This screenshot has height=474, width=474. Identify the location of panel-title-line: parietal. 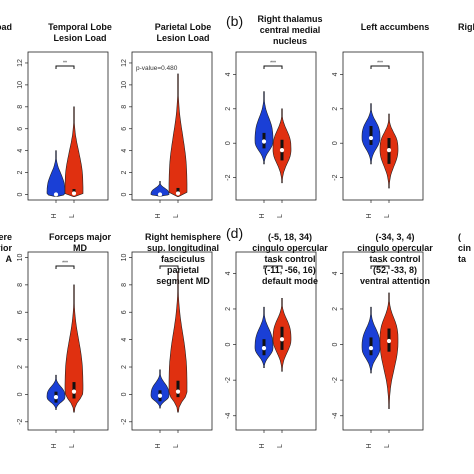
(183, 270).